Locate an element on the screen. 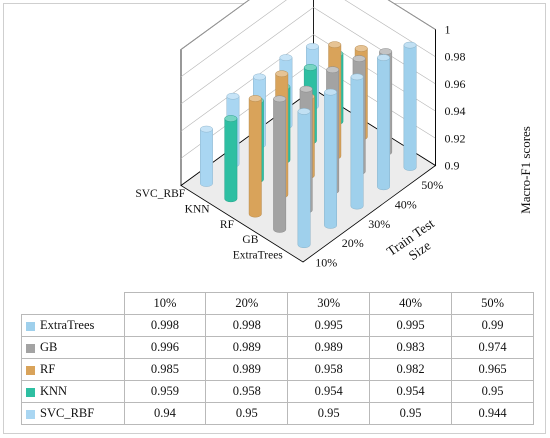 The image size is (550, 438). series-label: KNN is located at coordinates (198, 209).